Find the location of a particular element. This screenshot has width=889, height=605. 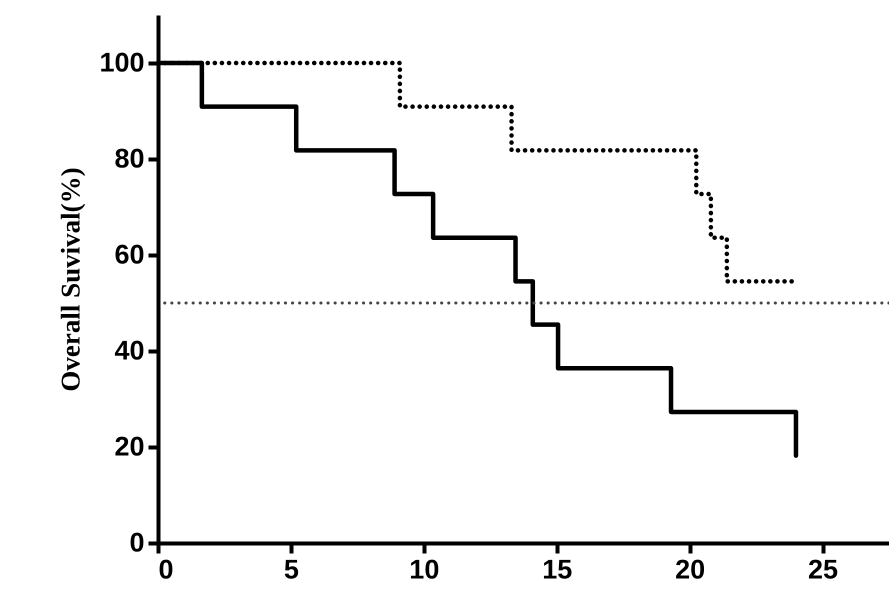

y-tick-label: 40 is located at coordinates (129, 351).